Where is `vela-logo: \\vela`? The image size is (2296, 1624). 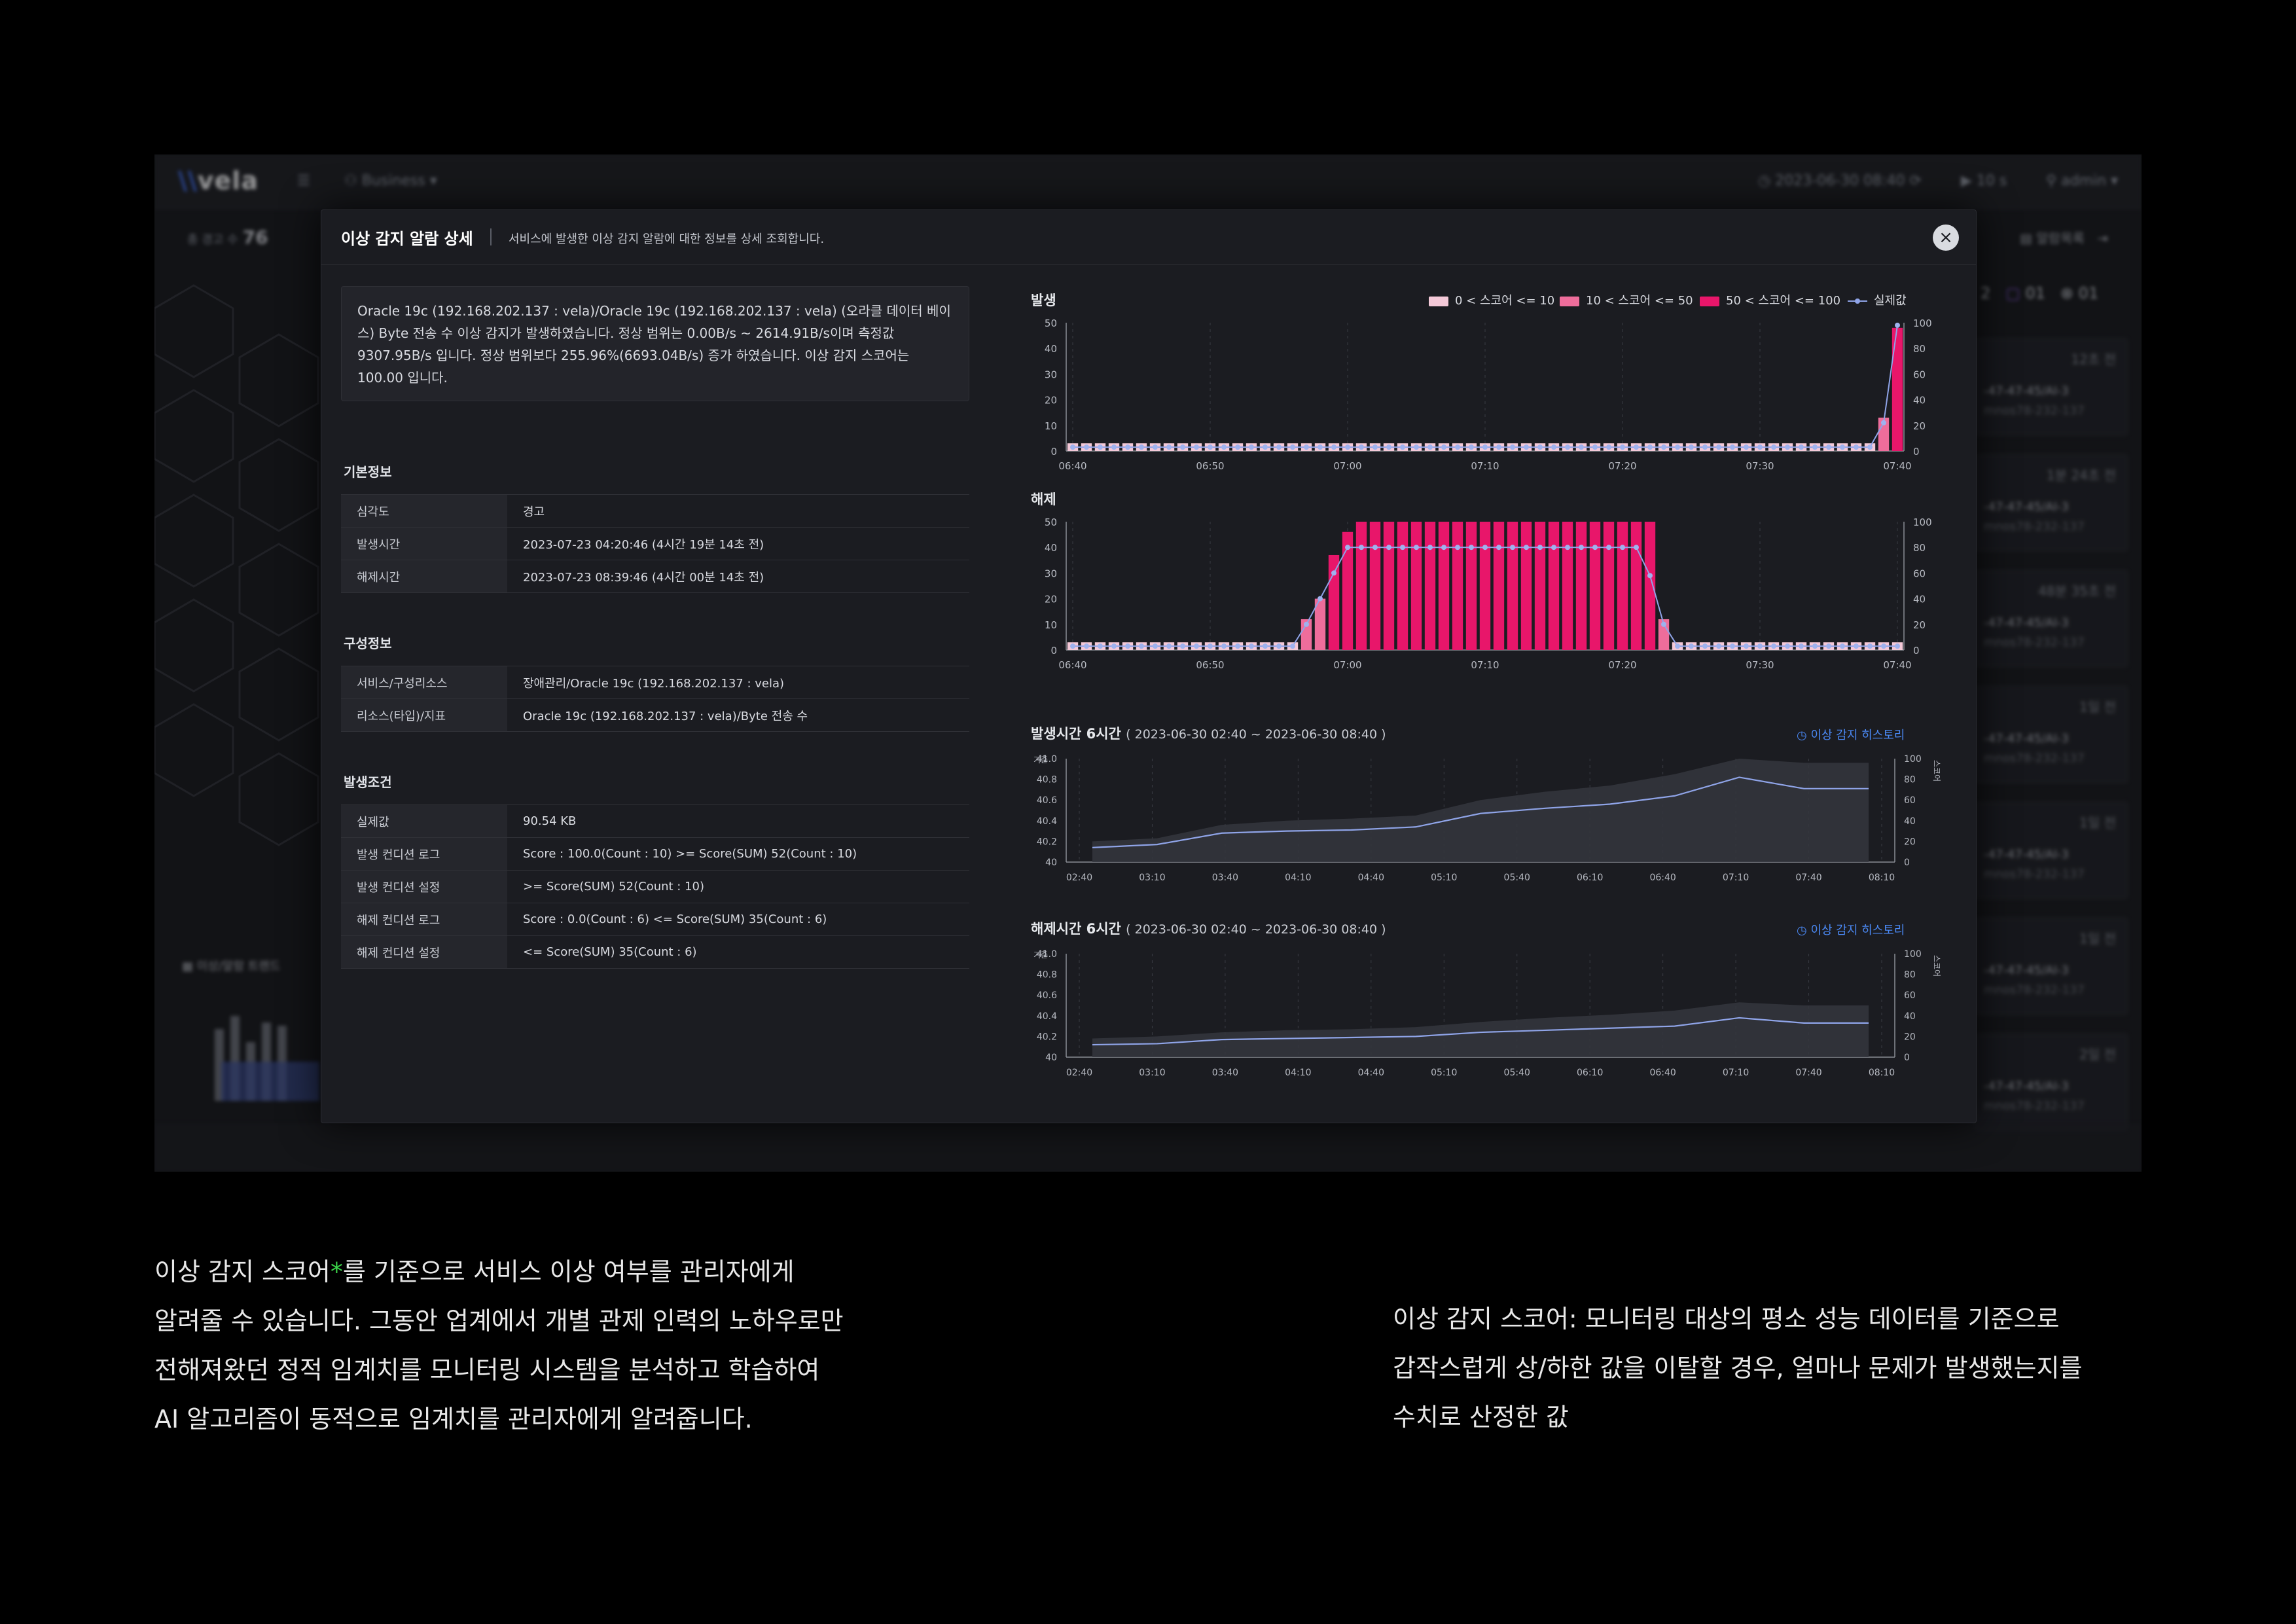
vela-logo: \\vela is located at coordinates (218, 180).